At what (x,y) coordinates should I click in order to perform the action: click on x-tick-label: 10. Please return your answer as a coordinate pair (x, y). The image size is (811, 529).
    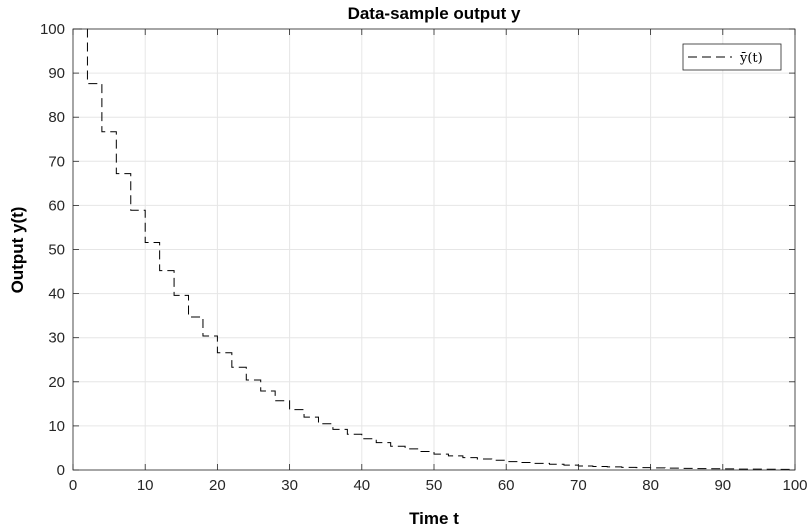
    Looking at the image, I should click on (145, 485).